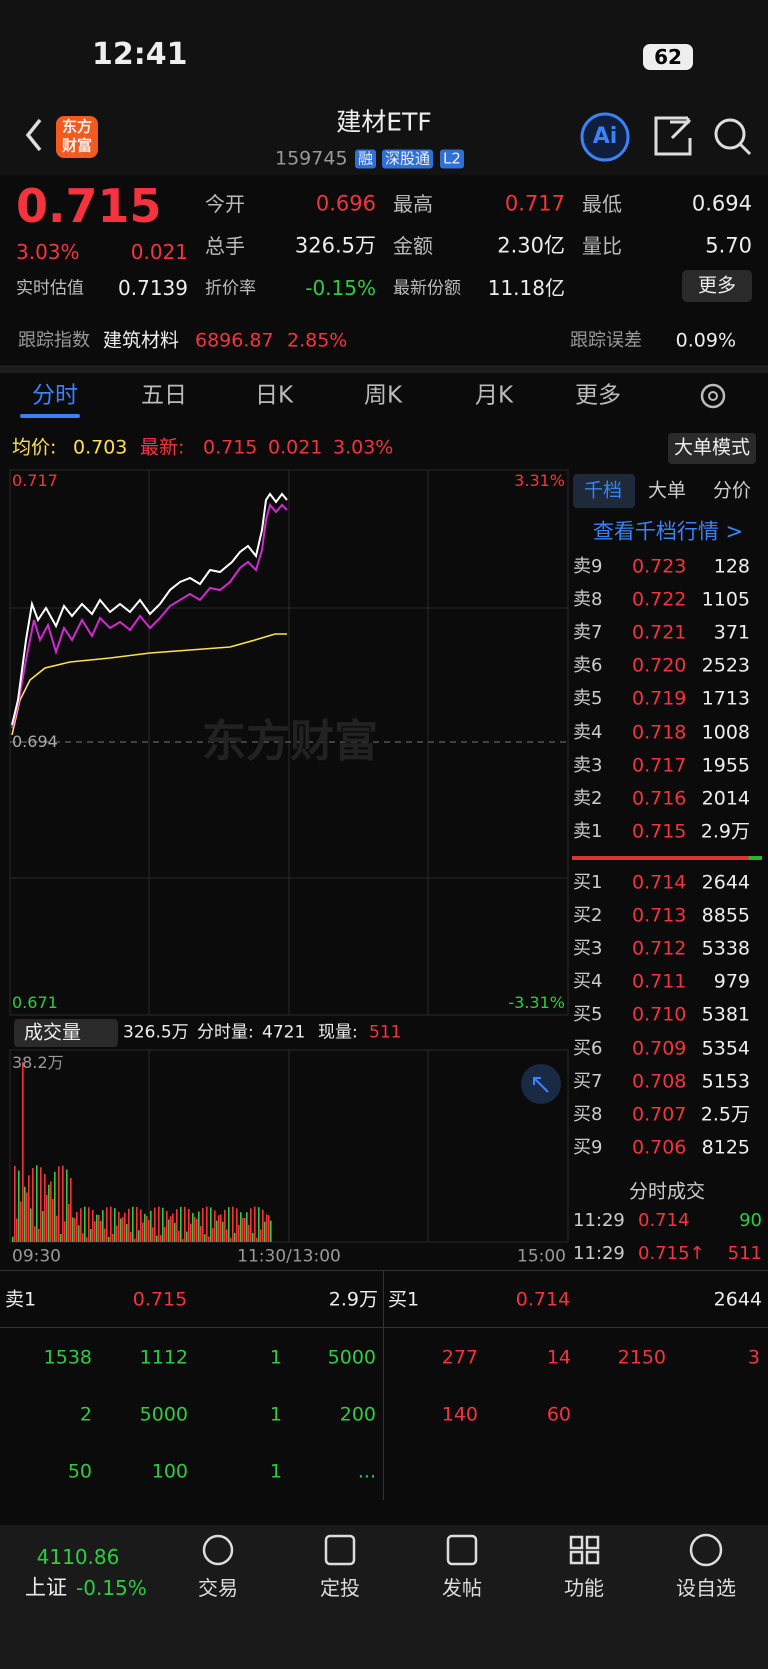 The height and width of the screenshot is (1669, 768). What do you see at coordinates (34, 447) in the screenshot?
I see `avg-label: 均价:` at bounding box center [34, 447].